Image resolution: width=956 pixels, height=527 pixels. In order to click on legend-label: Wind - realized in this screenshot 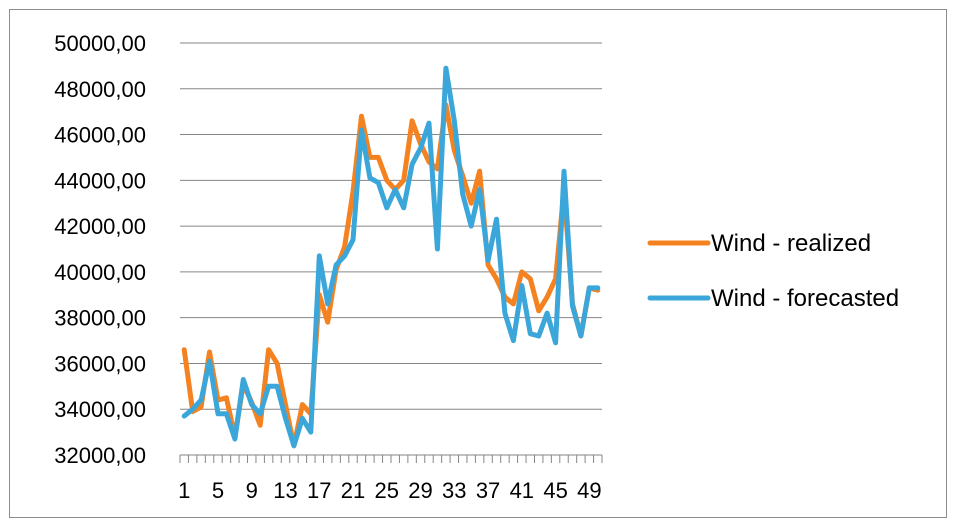, I will do `click(791, 243)`.